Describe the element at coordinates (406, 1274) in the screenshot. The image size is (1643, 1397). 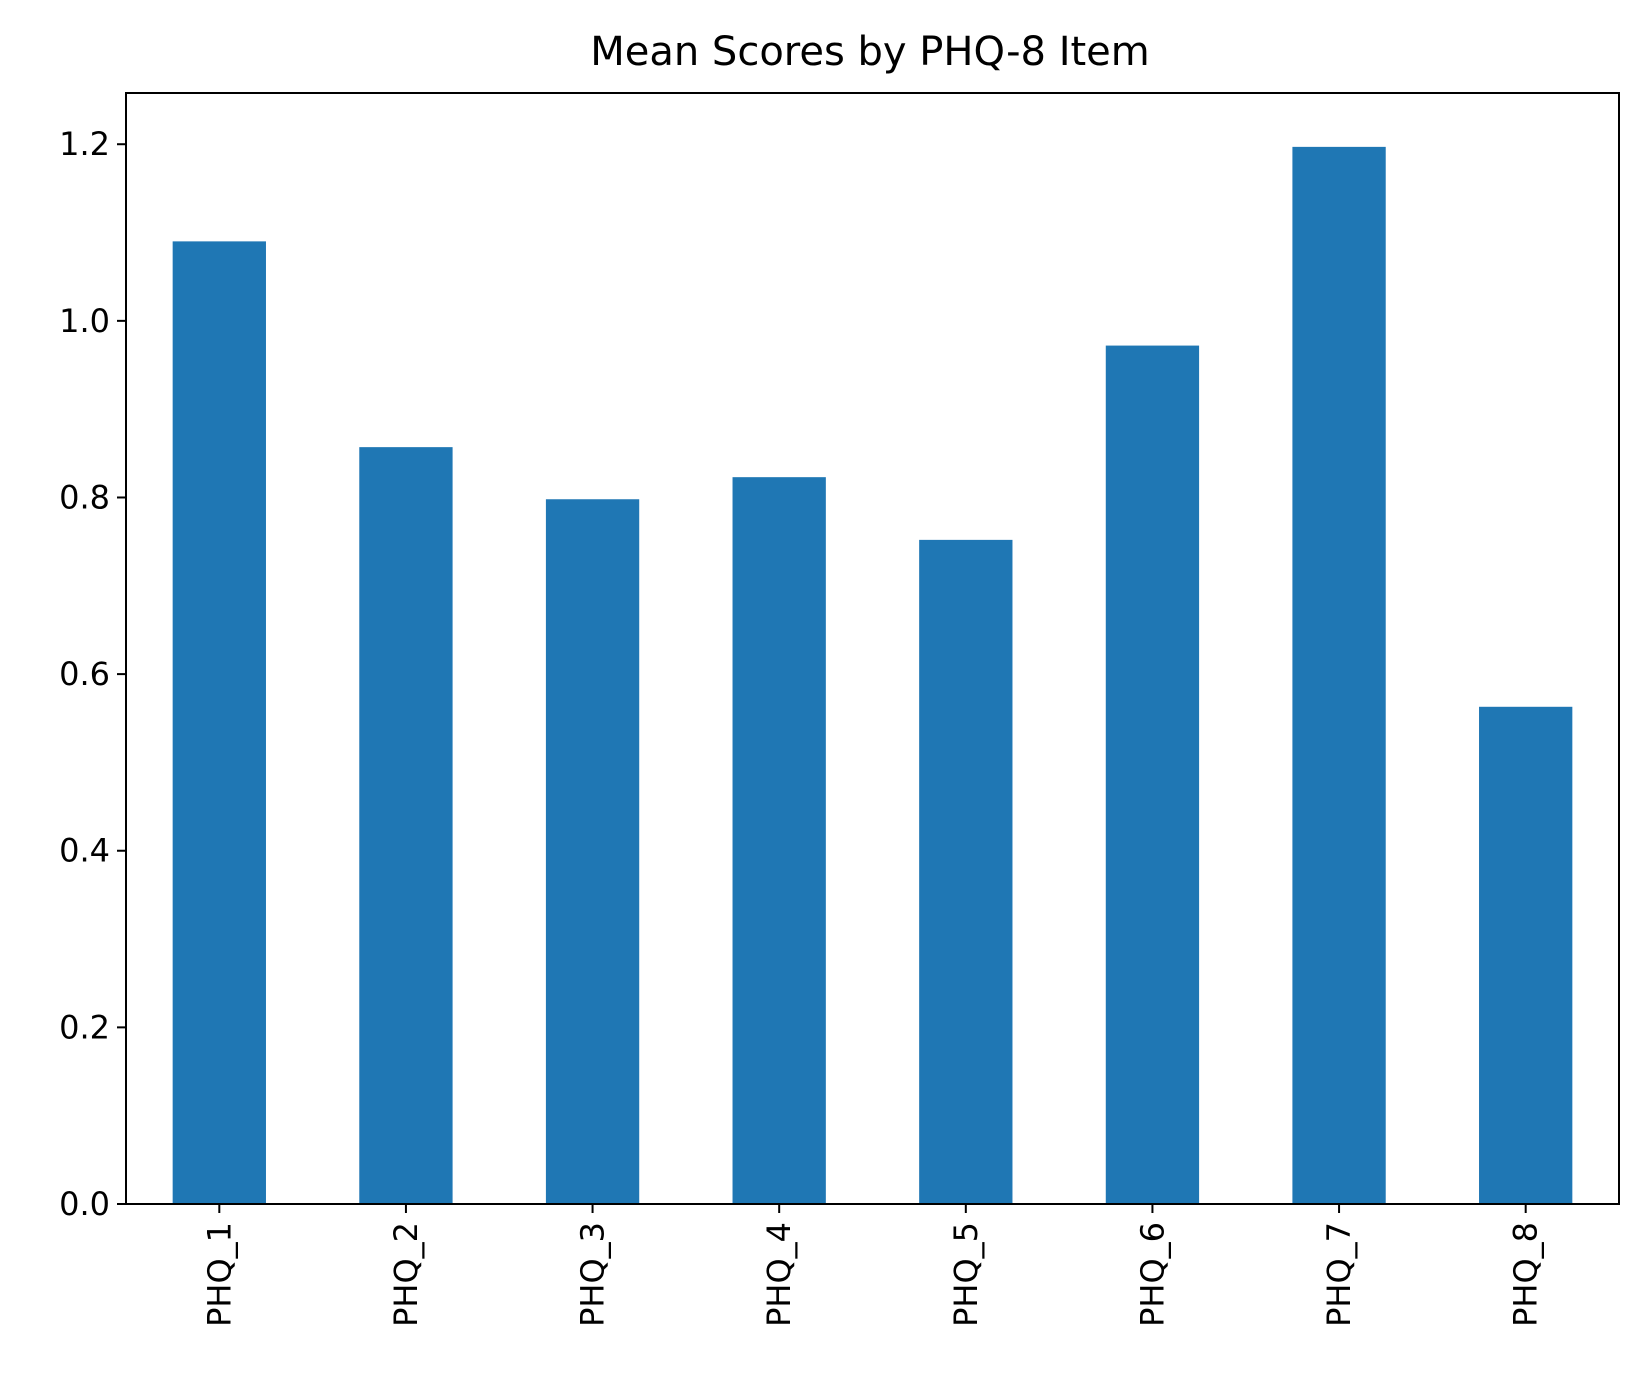
I see `x-tick-label: PHQ_2` at that location.